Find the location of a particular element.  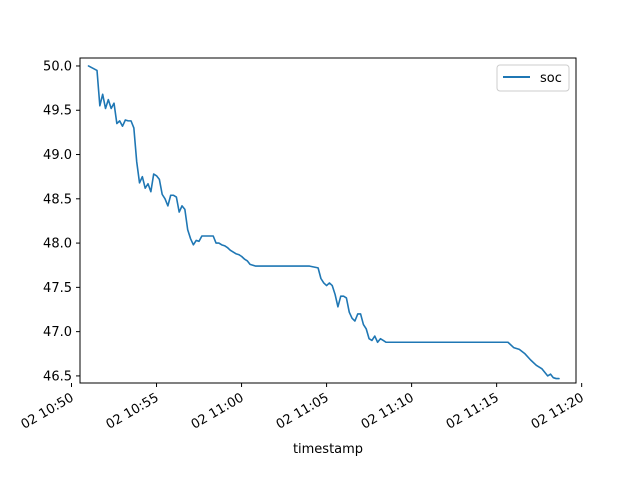

y-tick-label: 48.0 is located at coordinates (57, 244).